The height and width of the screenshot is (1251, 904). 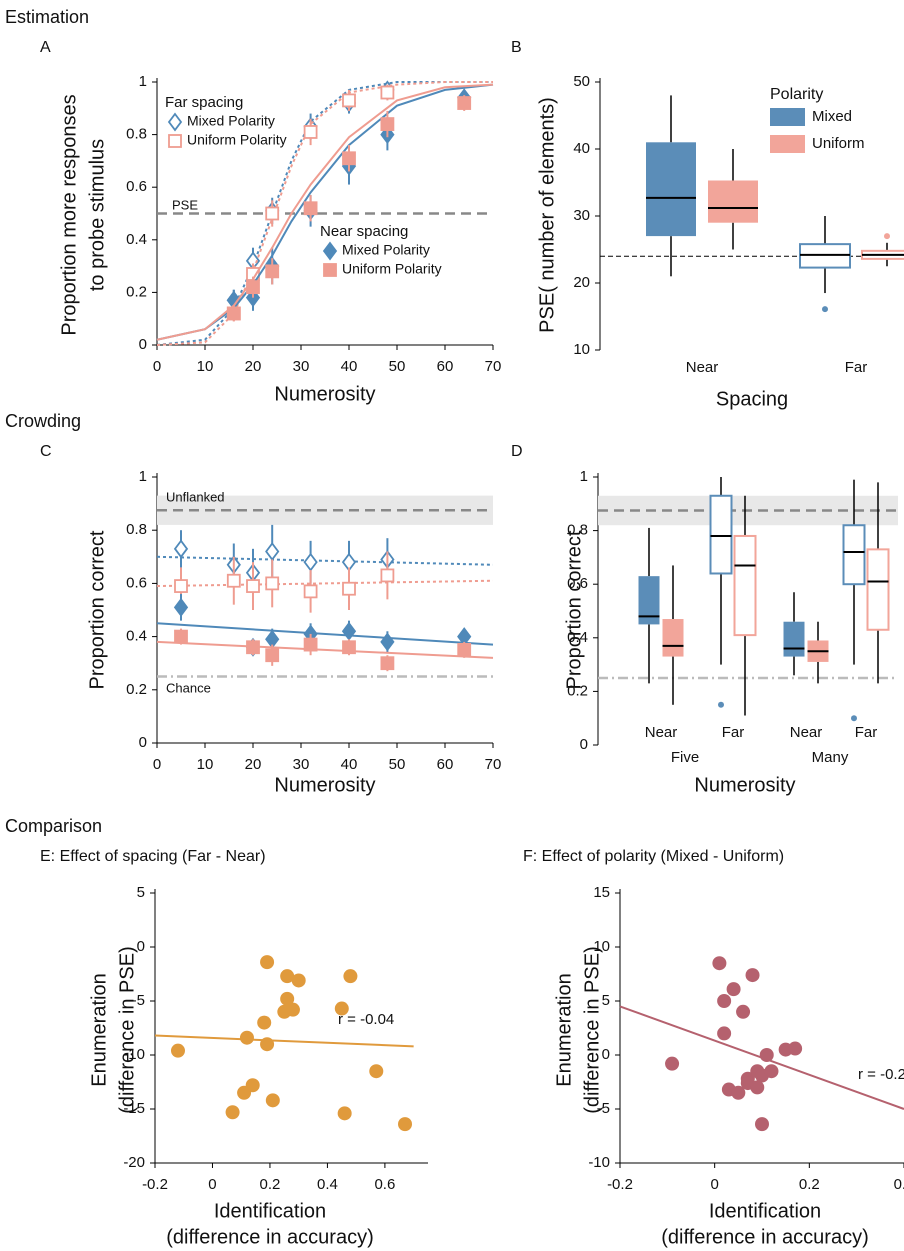 What do you see at coordinates (830, 757) in the screenshot?
I see `group-label: Many` at bounding box center [830, 757].